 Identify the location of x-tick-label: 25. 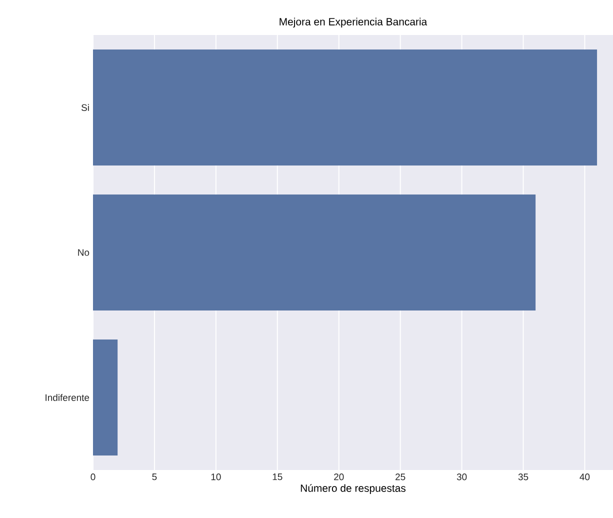
(401, 477).